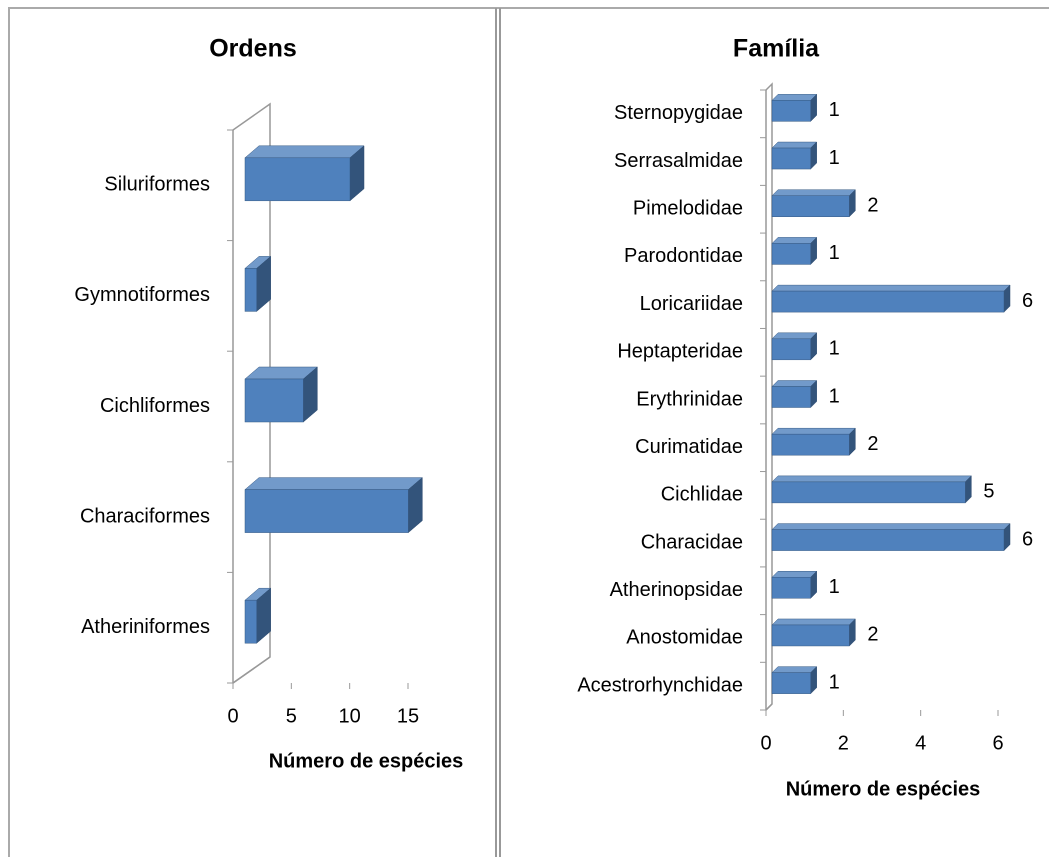  Describe the element at coordinates (684, 638) in the screenshot. I see `category-label: Anostomidae` at that location.